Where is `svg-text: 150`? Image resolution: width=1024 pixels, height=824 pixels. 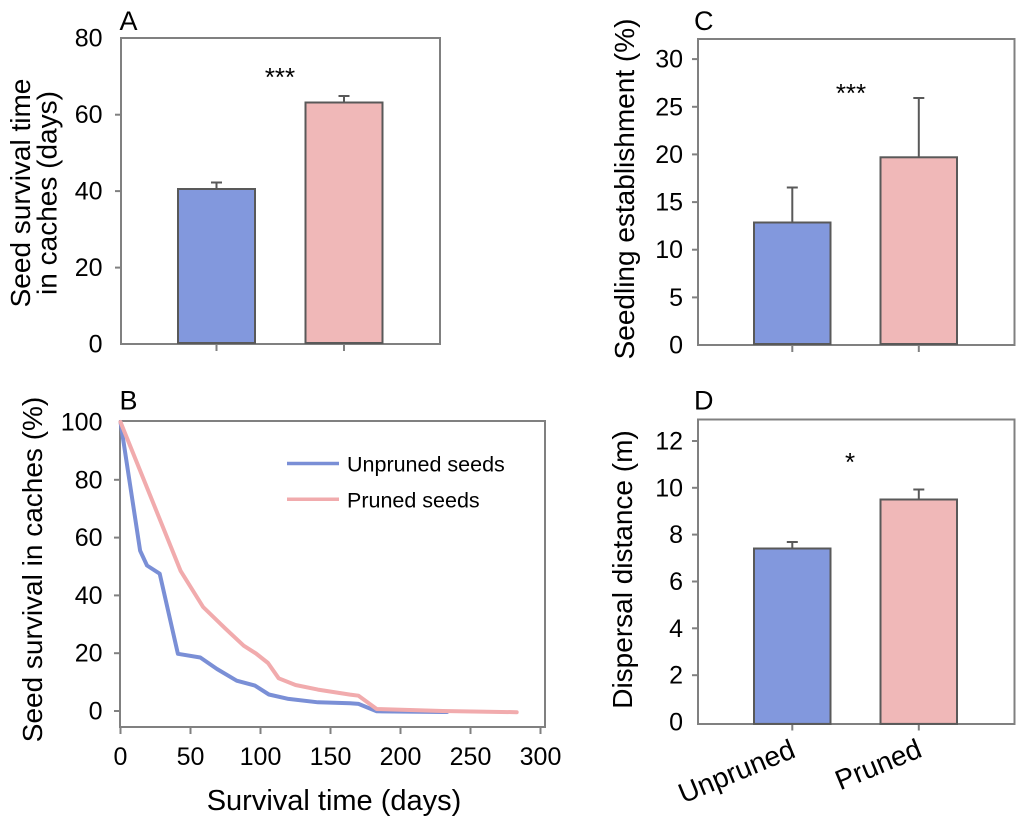 svg-text: 150 is located at coordinates (331, 757).